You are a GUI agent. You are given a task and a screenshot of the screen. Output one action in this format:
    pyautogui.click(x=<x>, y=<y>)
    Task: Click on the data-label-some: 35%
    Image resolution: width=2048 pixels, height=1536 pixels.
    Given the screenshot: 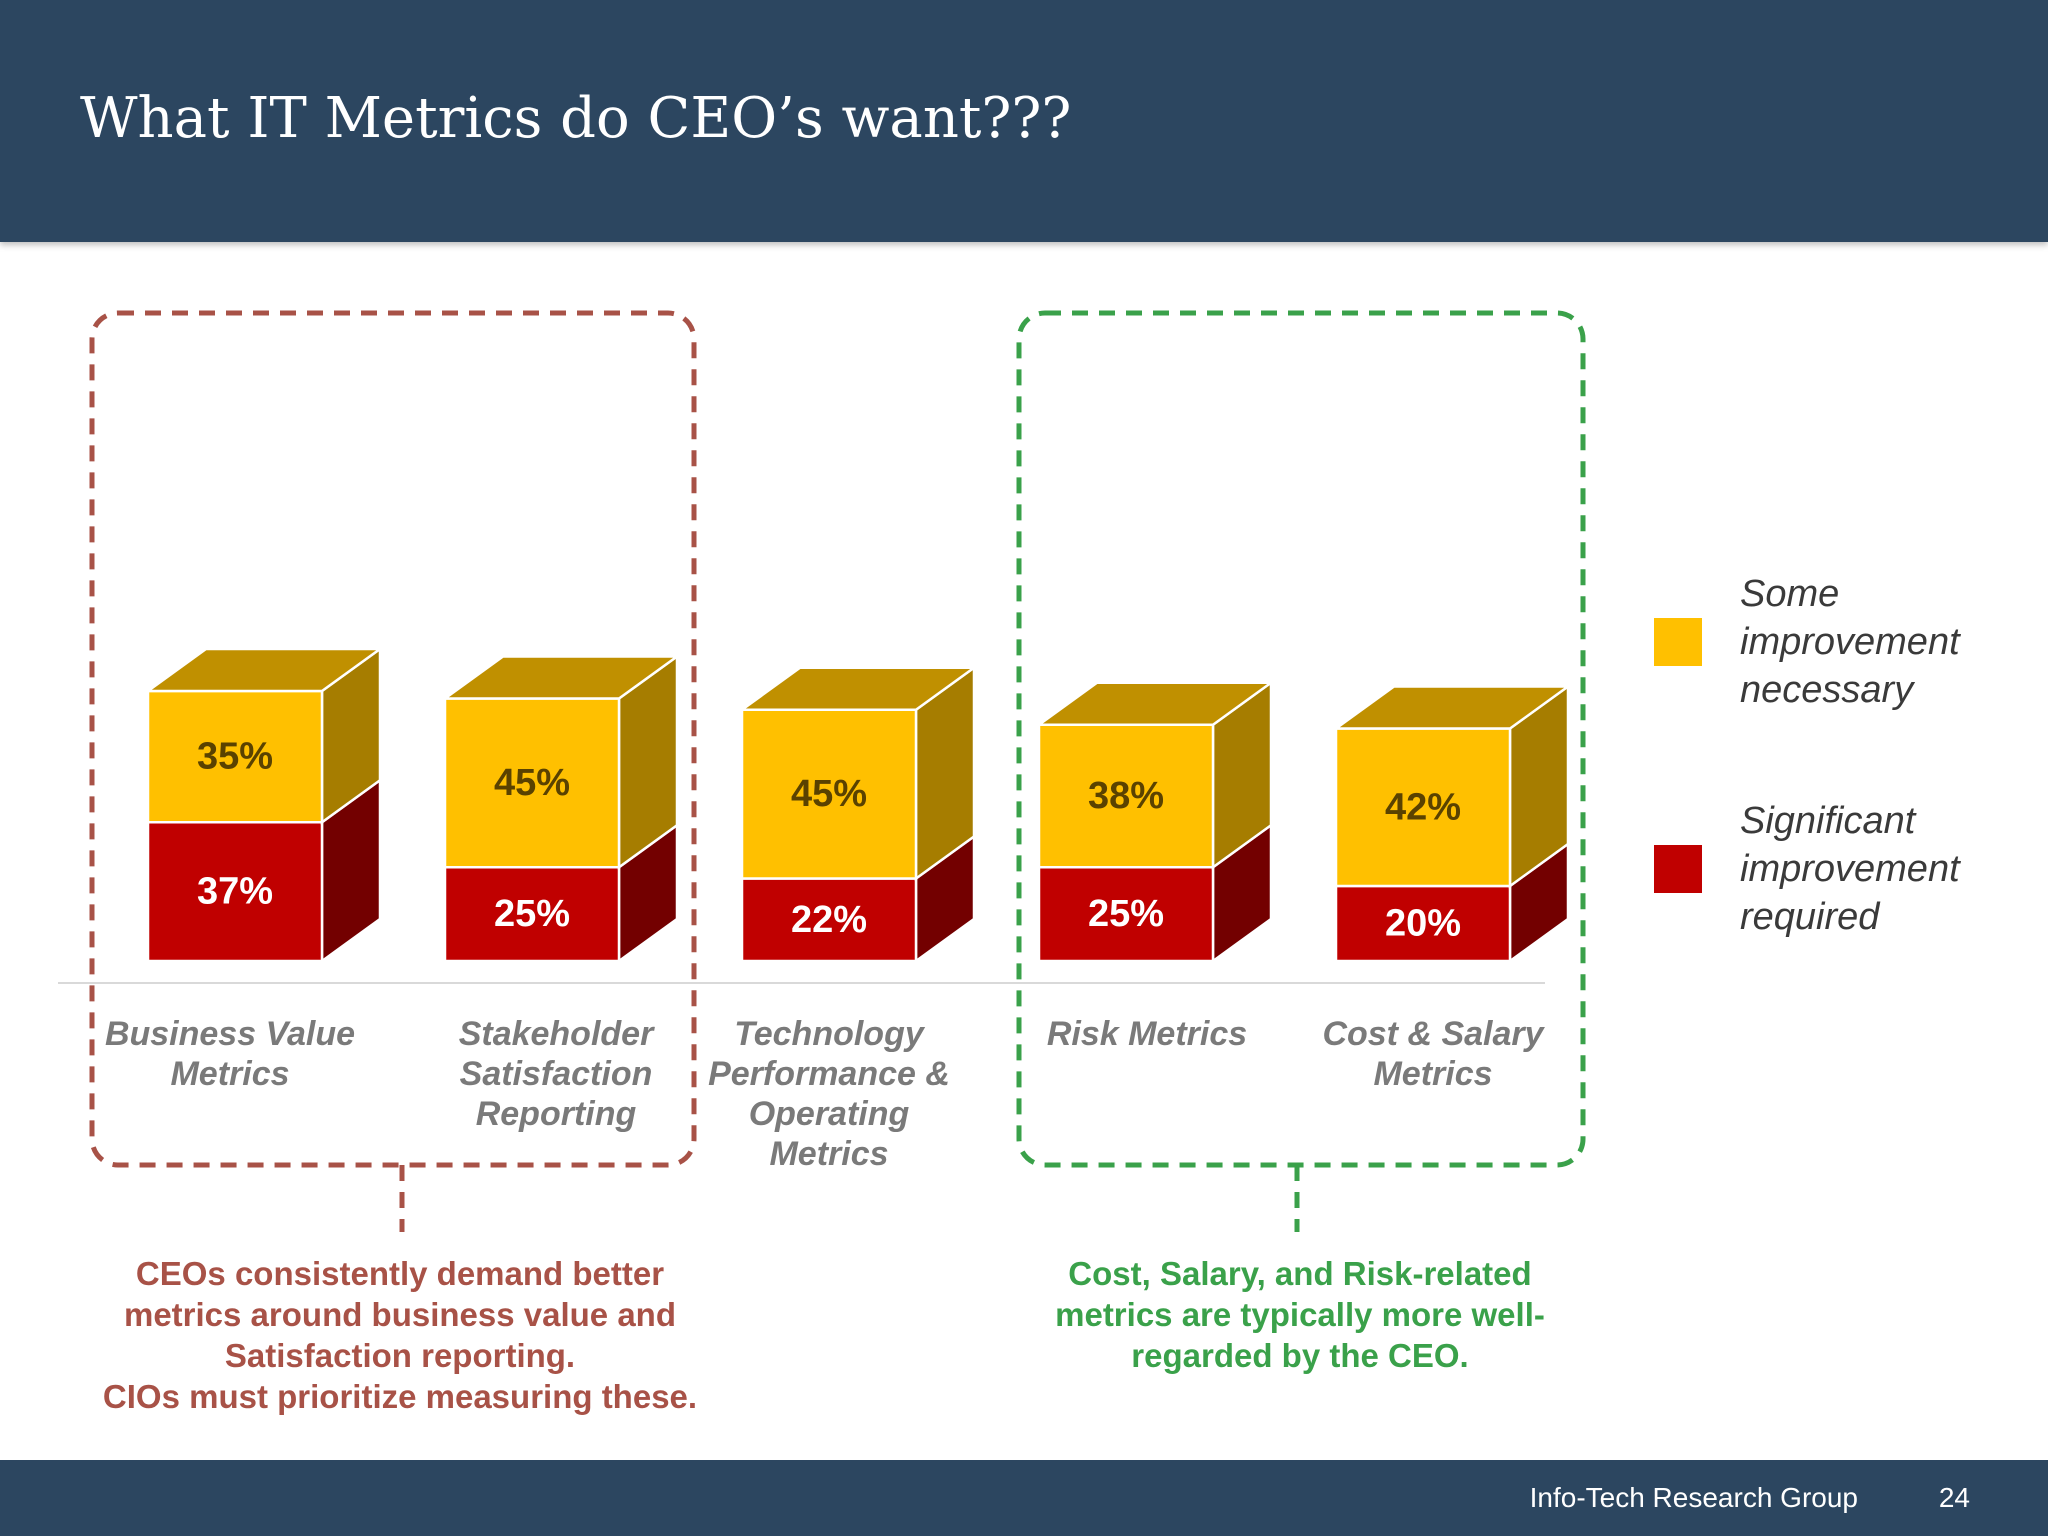 What is the action you would take?
    pyautogui.click(x=235, y=757)
    